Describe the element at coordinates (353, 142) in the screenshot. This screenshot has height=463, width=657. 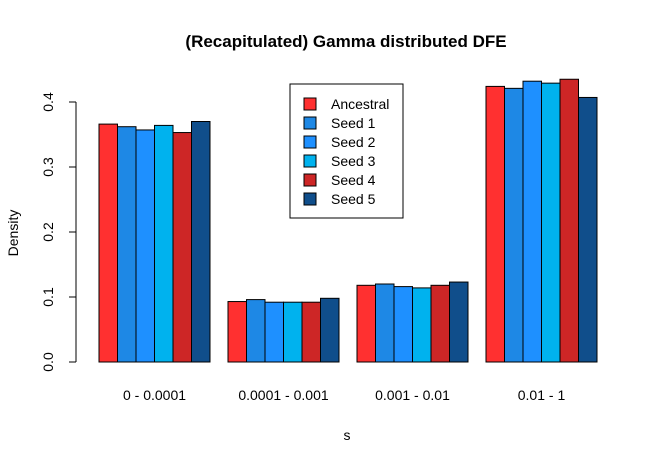
I see `legend-label: Seed 2` at that location.